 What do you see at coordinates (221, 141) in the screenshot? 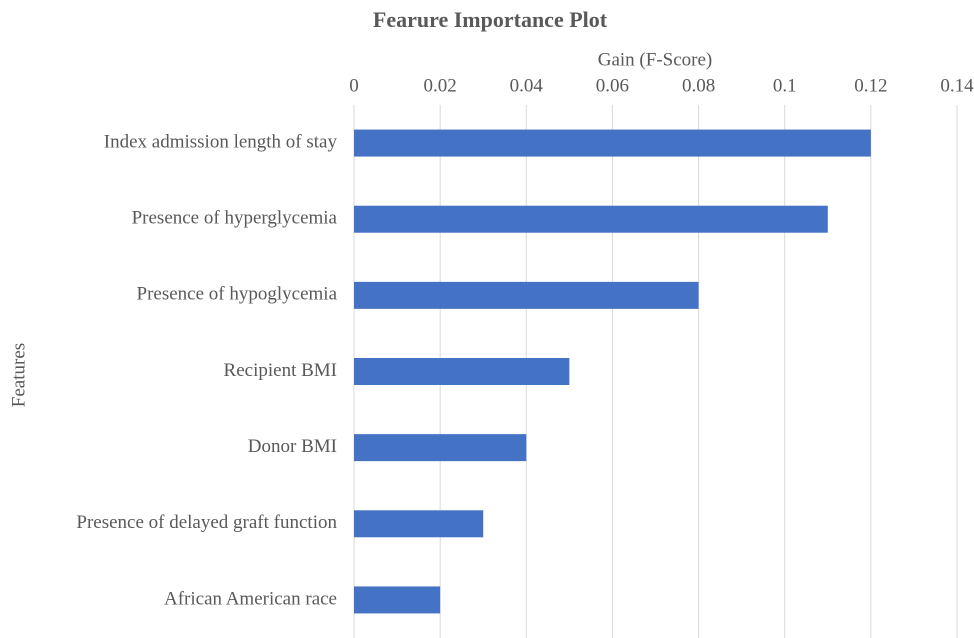
I see `y-tick-label: Index admission length of stay` at bounding box center [221, 141].